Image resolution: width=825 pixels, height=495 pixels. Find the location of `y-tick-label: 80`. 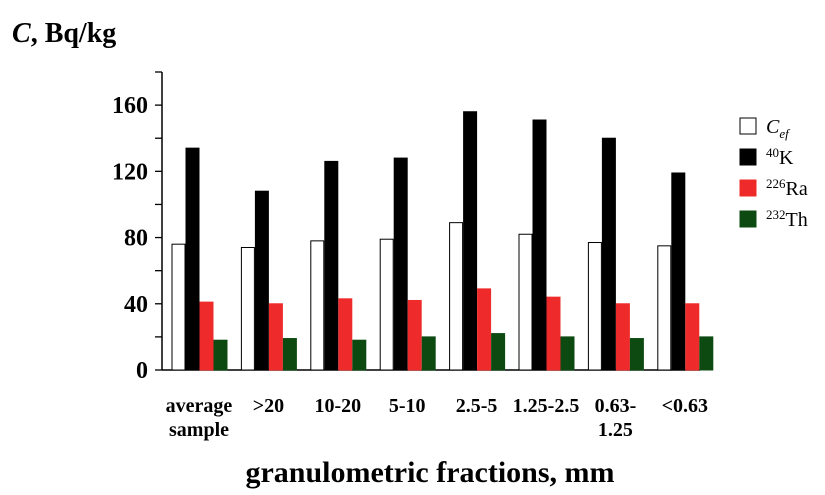

y-tick-label: 80 is located at coordinates (136, 239).